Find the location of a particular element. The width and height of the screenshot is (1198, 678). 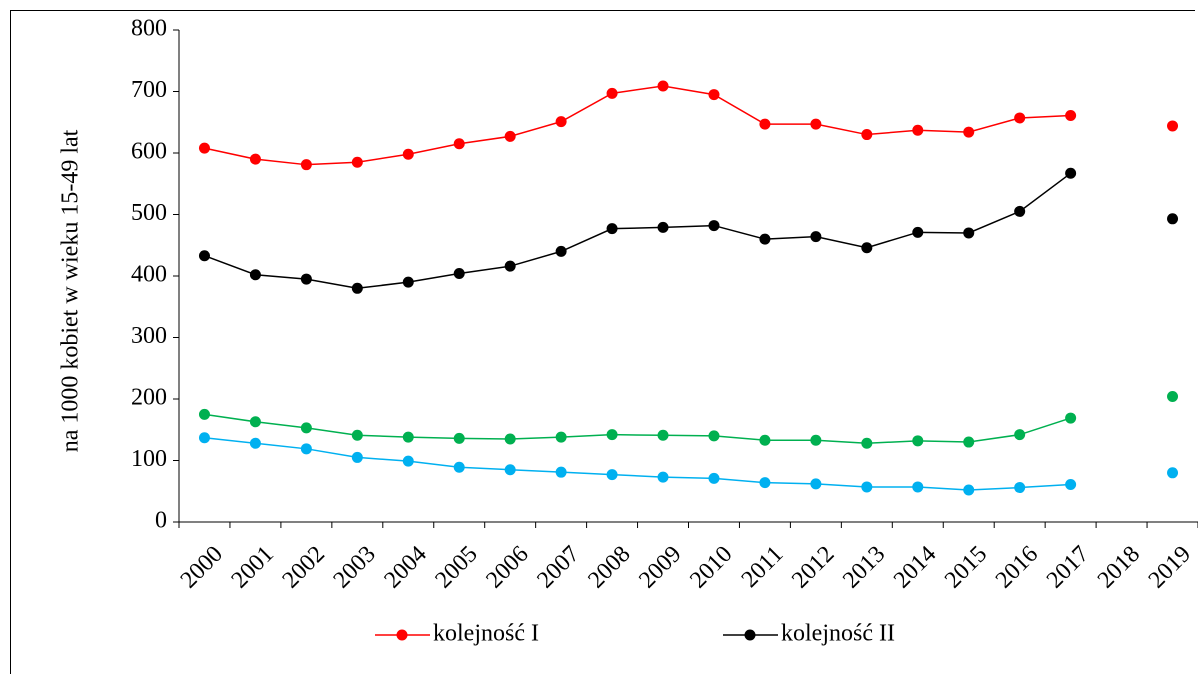

y-tick-label: 300 is located at coordinates (149, 336).